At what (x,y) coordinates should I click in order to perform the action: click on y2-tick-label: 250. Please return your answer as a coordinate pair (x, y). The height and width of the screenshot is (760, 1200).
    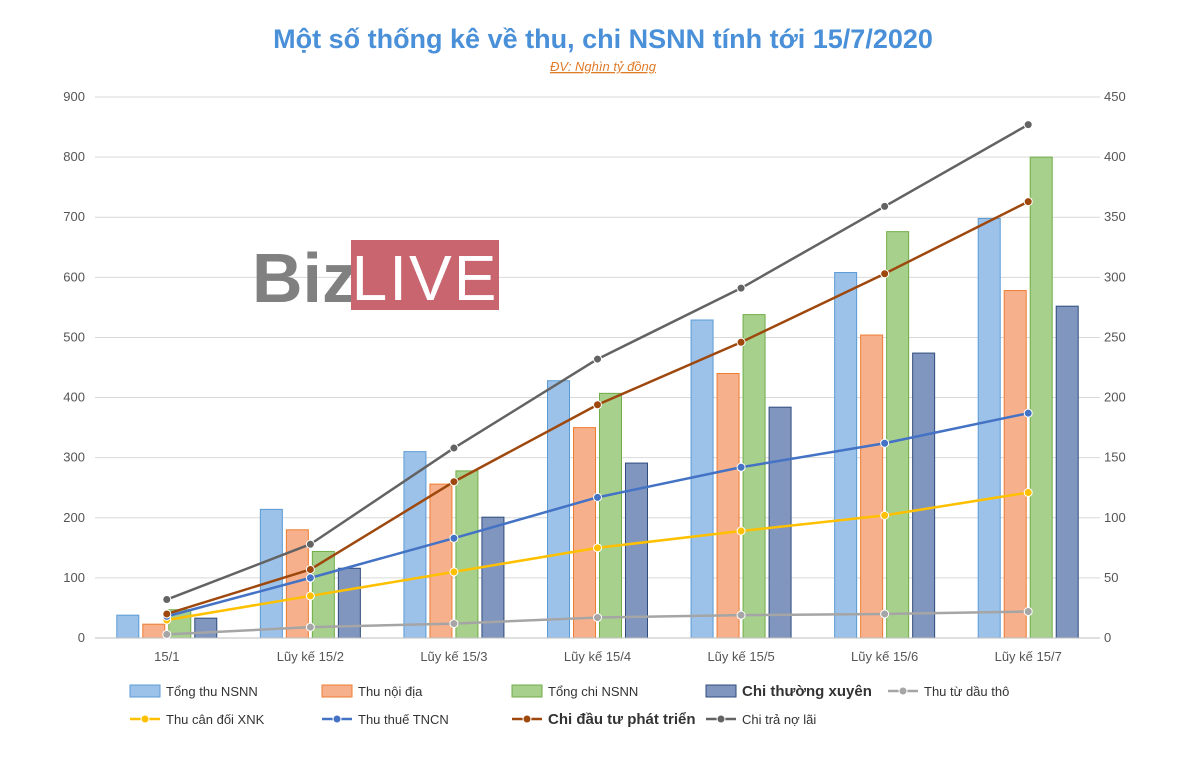
    Looking at the image, I should click on (1115, 336).